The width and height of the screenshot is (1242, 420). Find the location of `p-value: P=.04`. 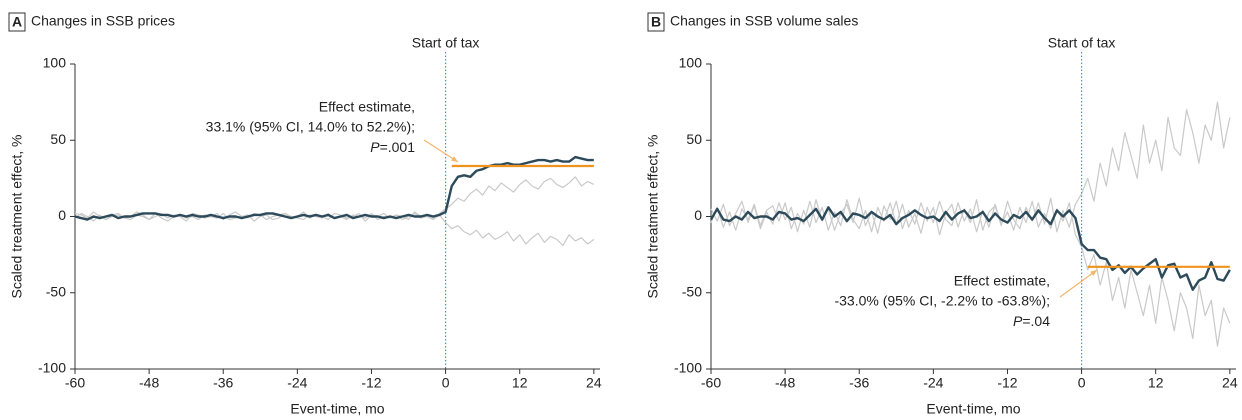

p-value: P=.04 is located at coordinates (1031, 321).